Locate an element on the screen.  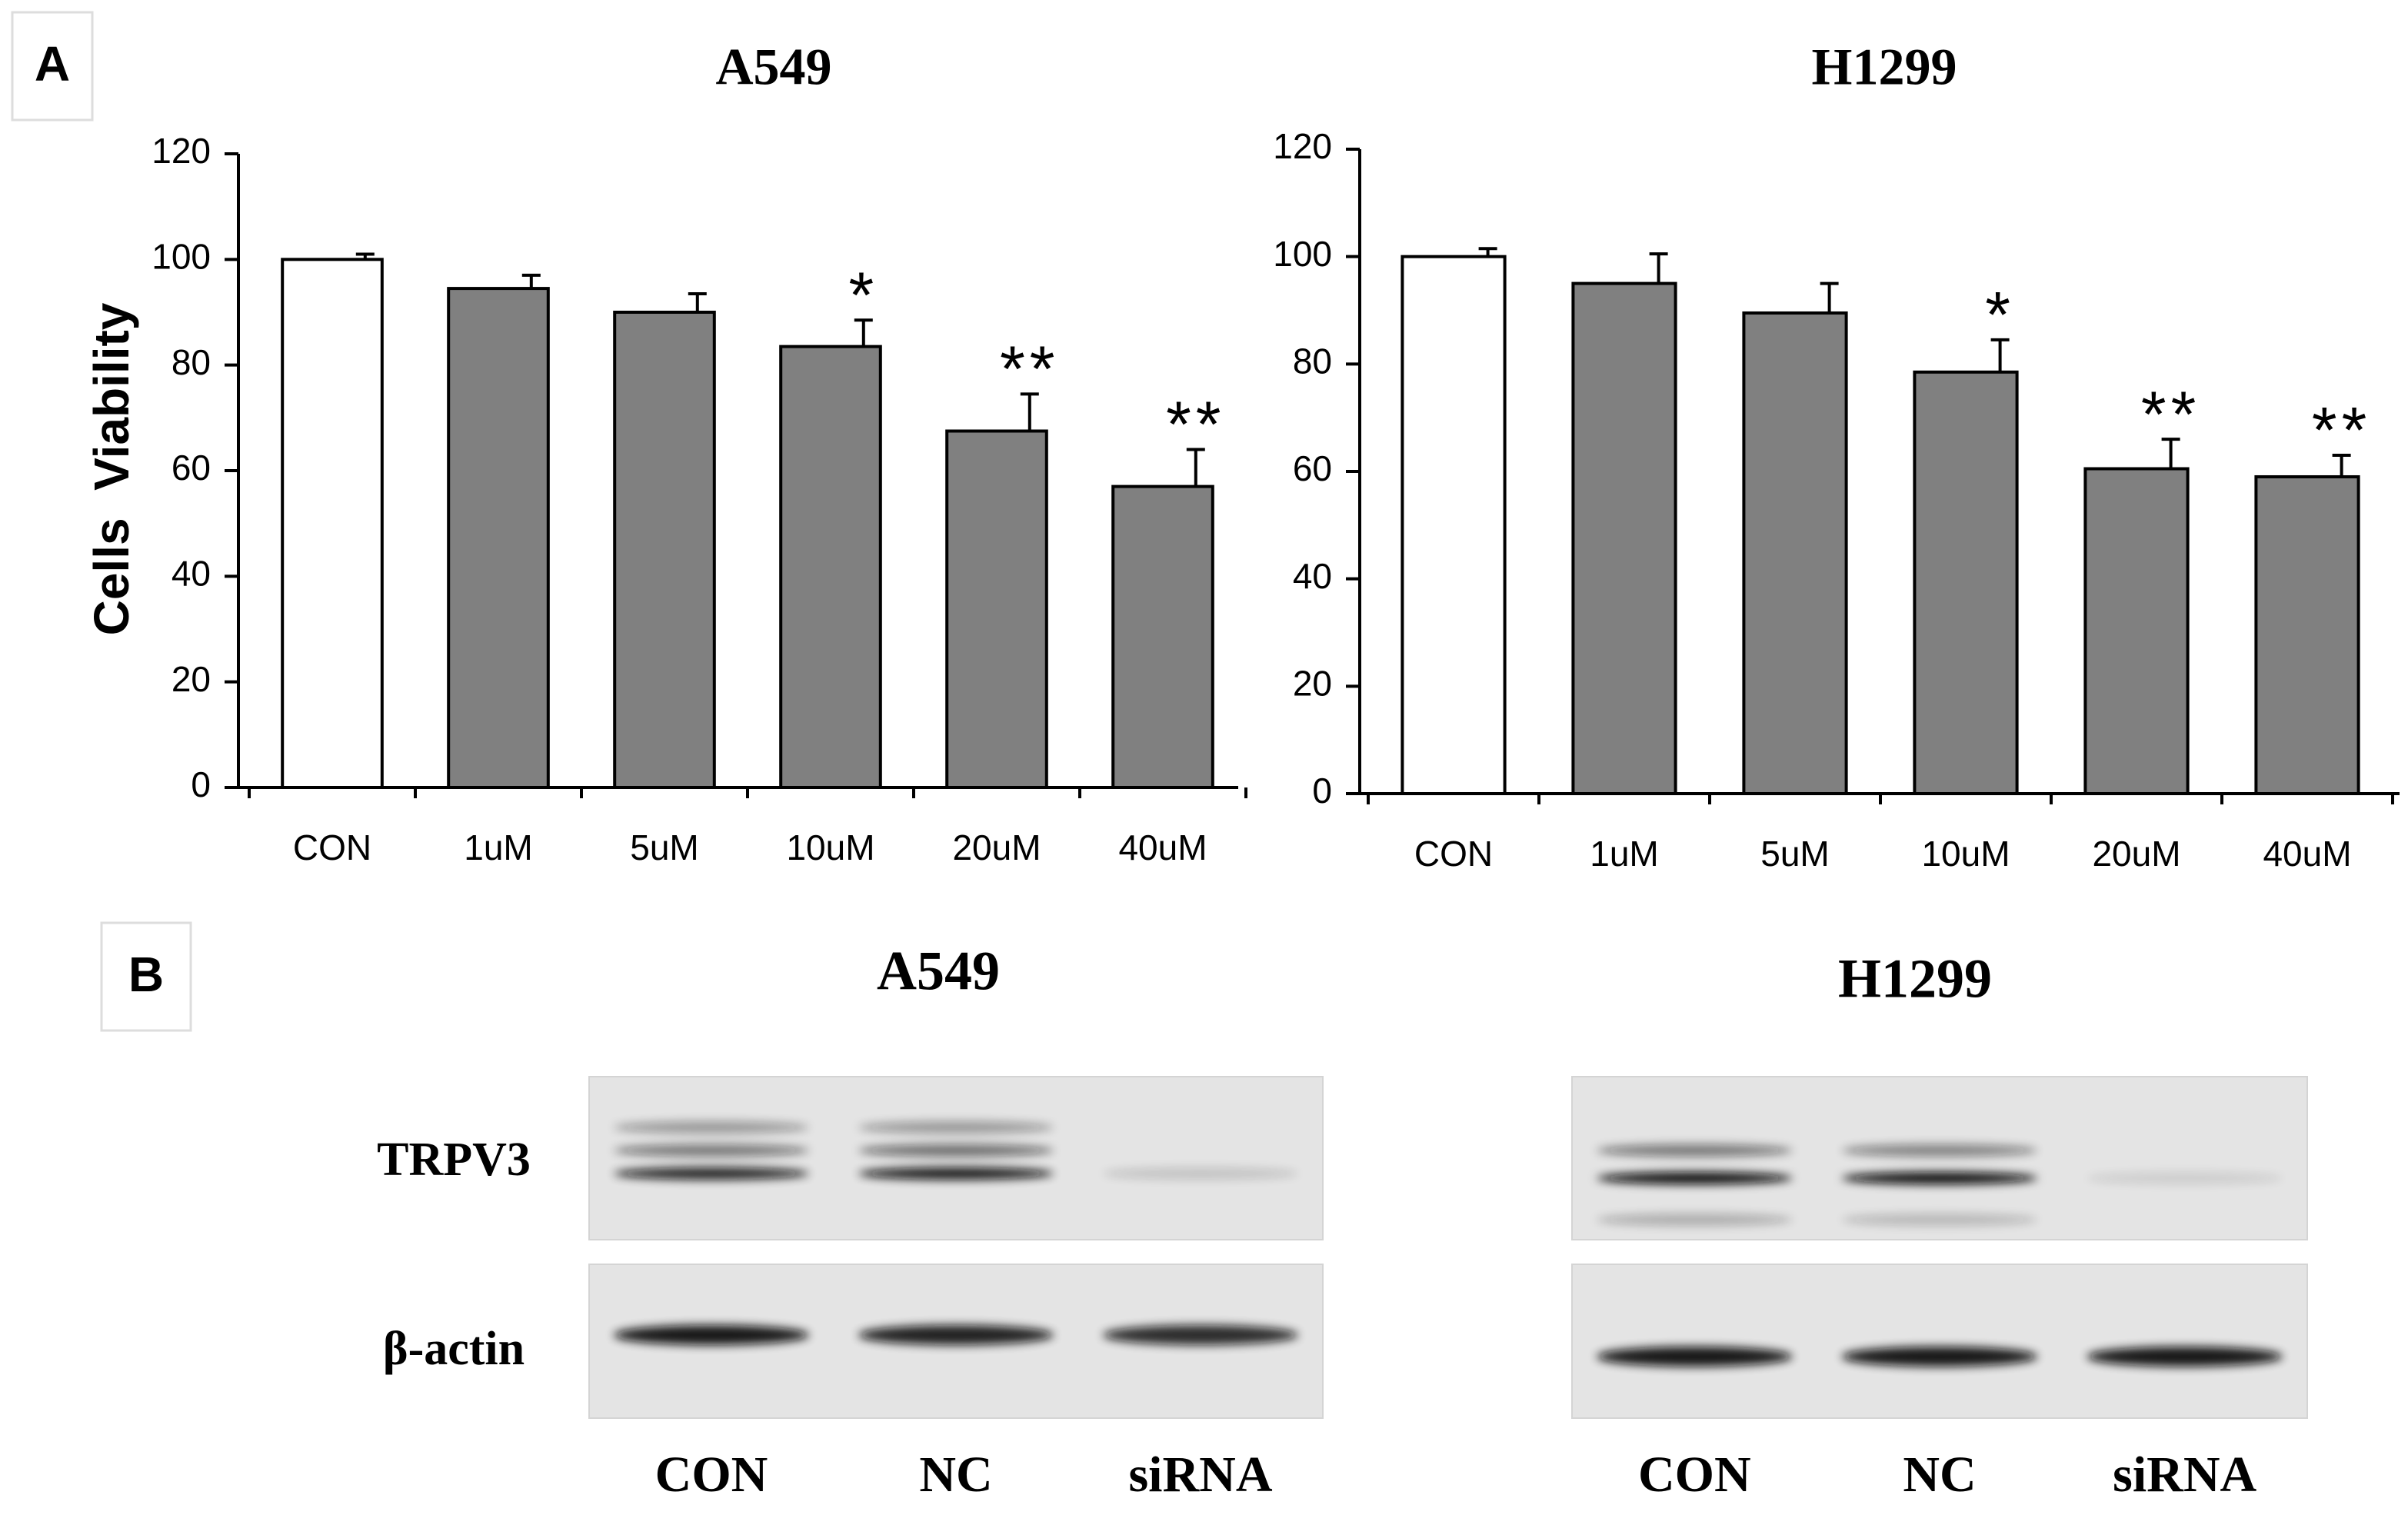
blot-title: H1299 is located at coordinates (1915, 979).